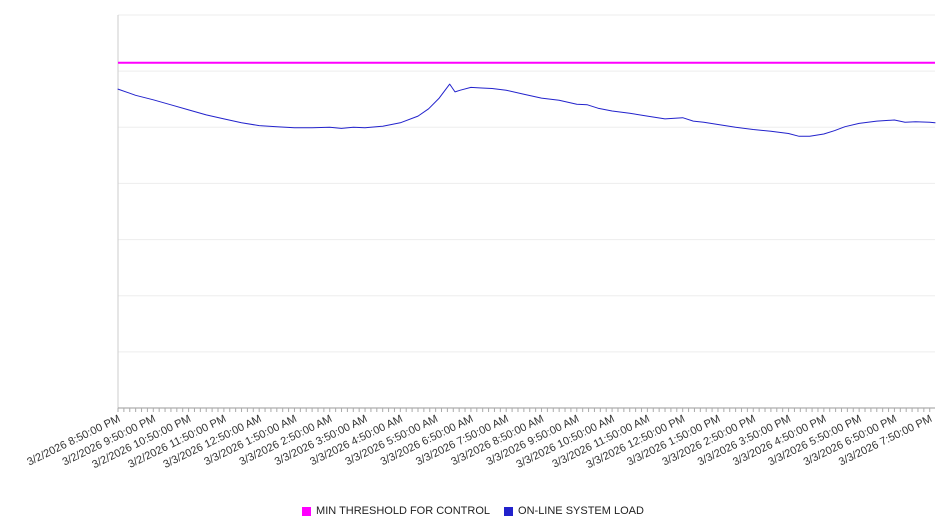 Image resolution: width=946 pixels, height=526 pixels. I want to click on x-axis-ticks, so click(524, 410).